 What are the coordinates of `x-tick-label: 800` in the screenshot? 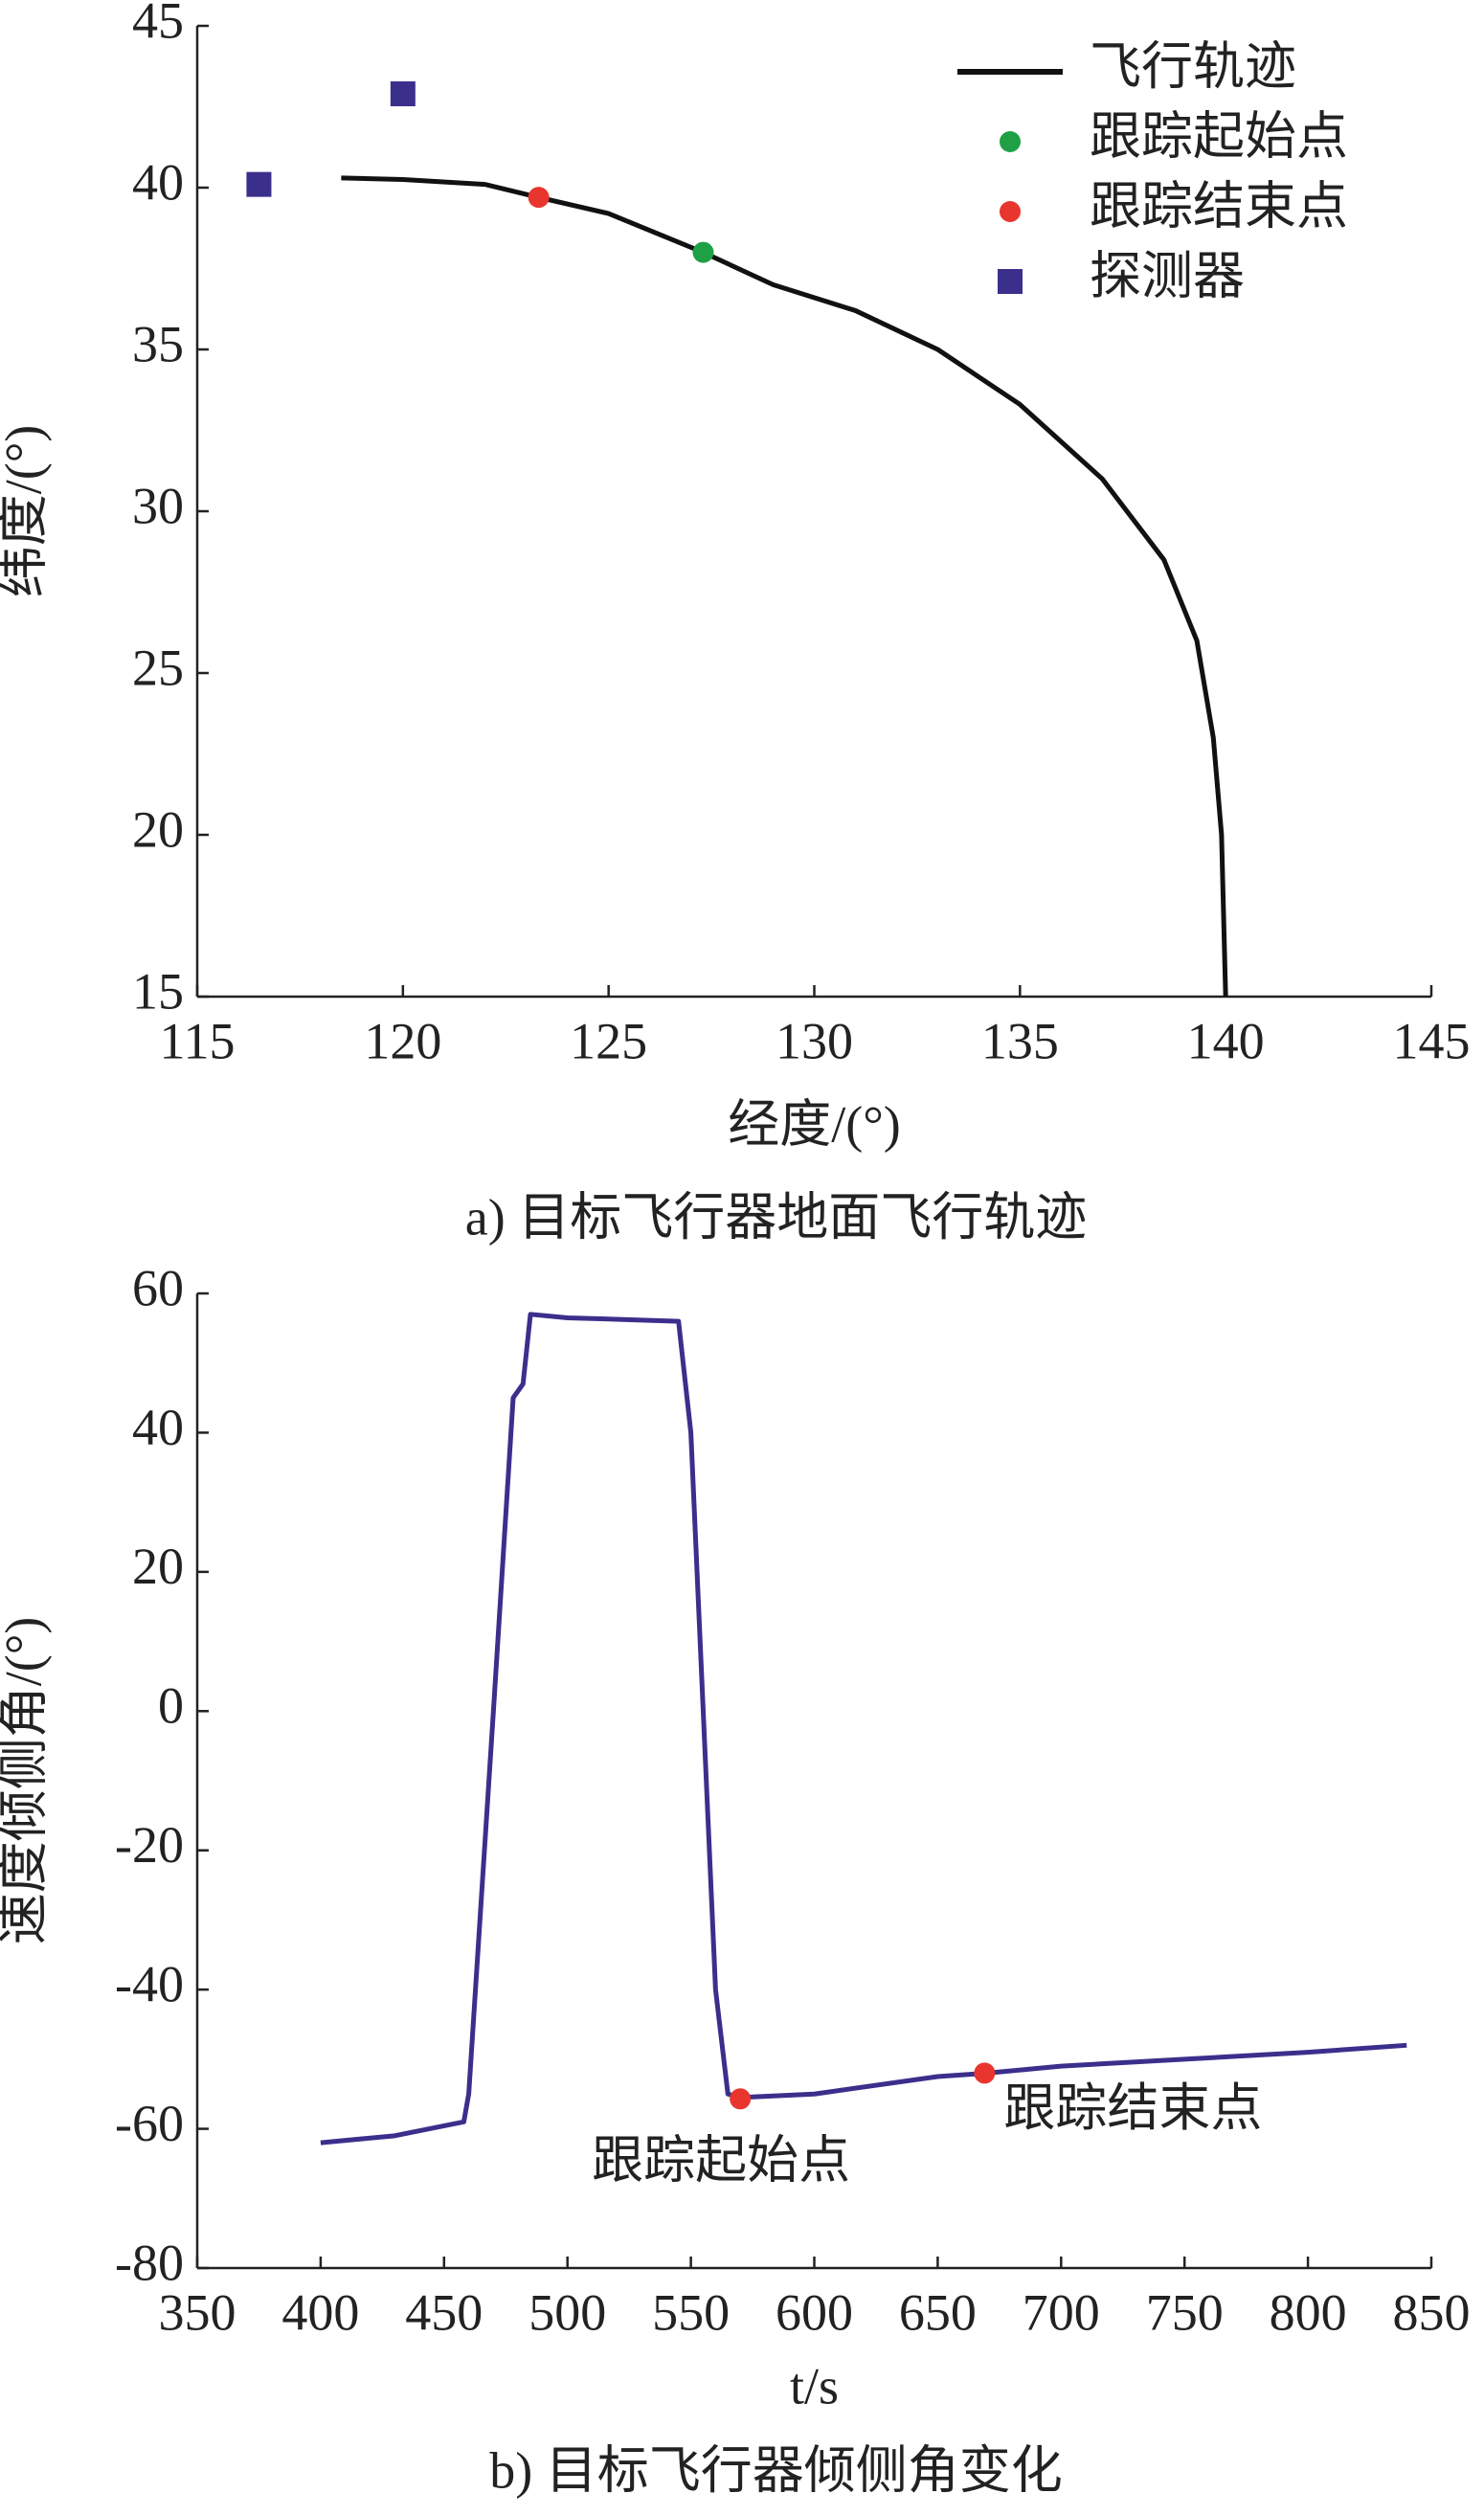 It's located at (1308, 2312).